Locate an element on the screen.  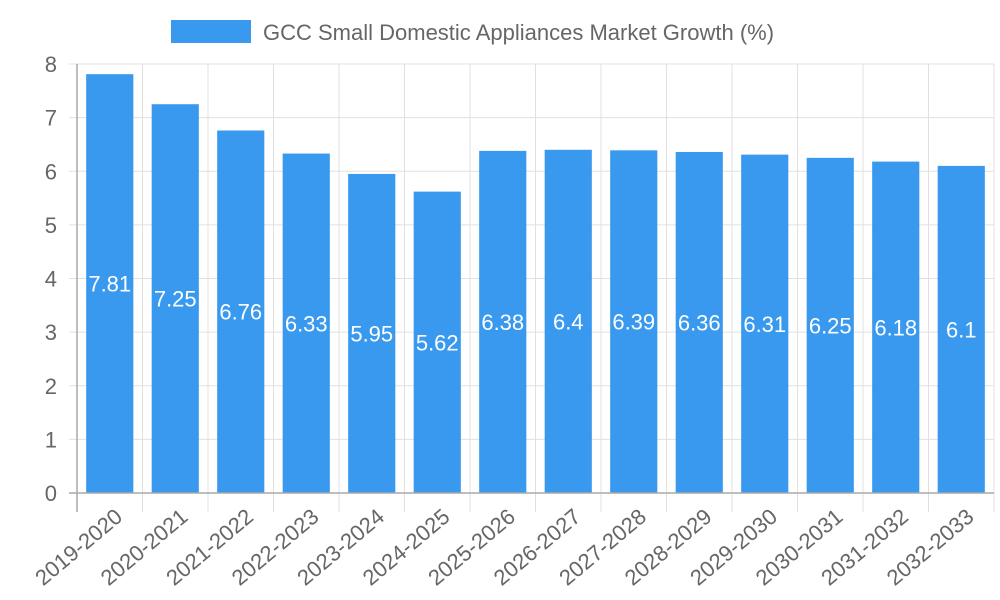
y-tick-label: 6 is located at coordinates (51, 171).